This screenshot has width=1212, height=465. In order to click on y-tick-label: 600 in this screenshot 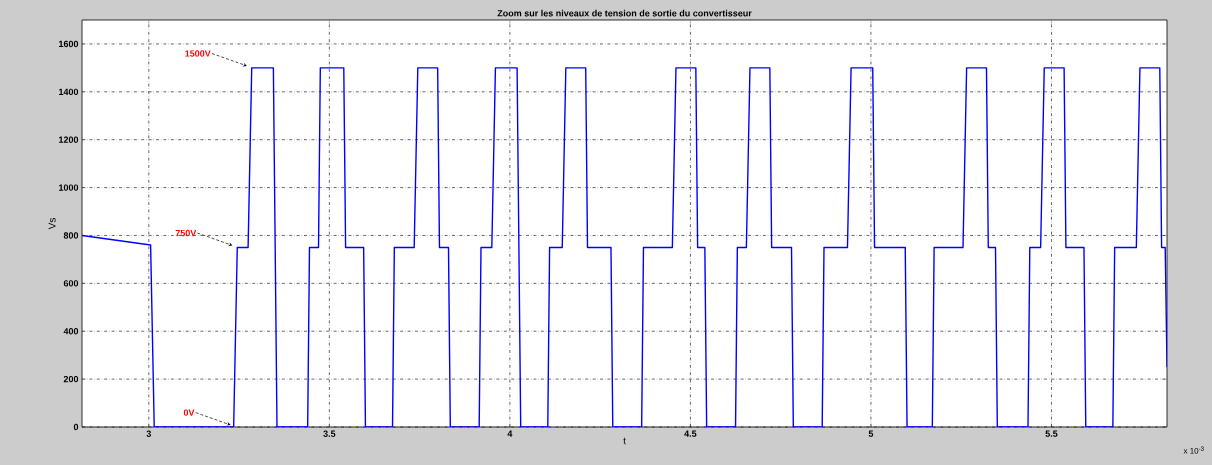, I will do `click(71, 283)`.